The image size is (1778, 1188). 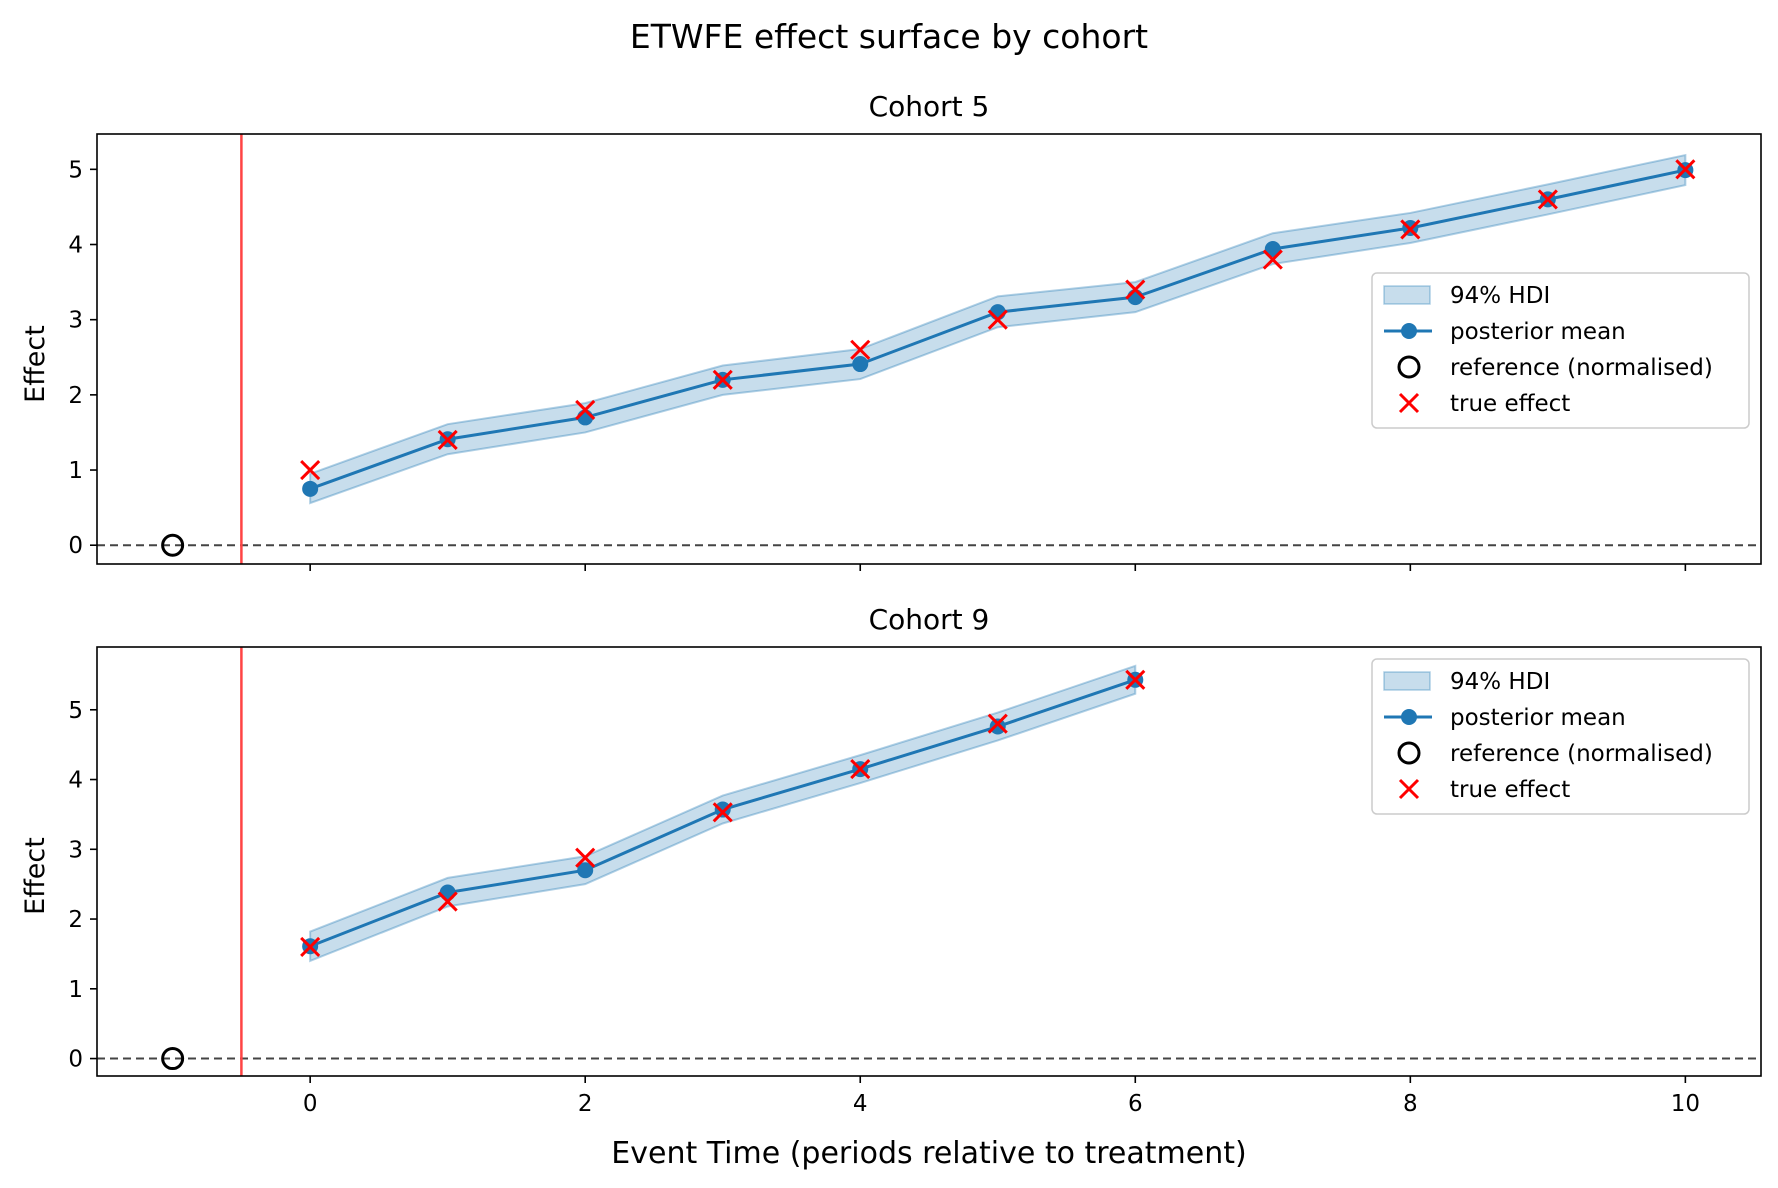 I want to click on panel-title: Cohort 9, so click(x=929, y=619).